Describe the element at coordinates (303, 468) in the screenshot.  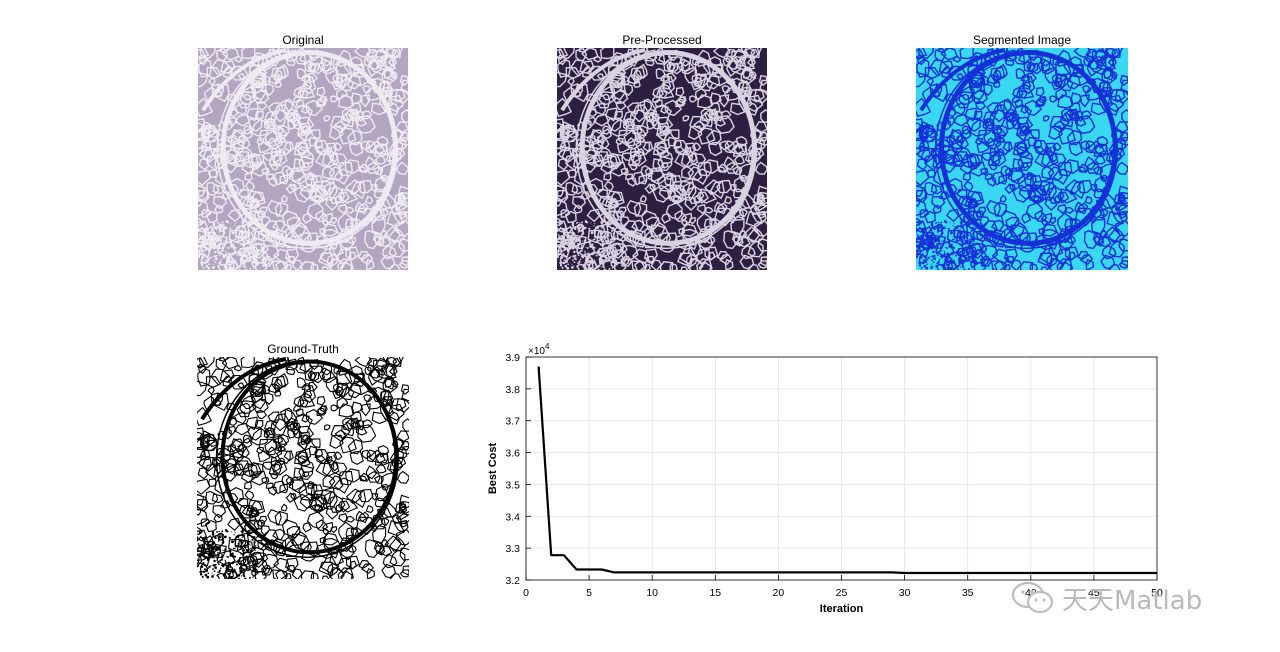
I see `groundtruth-image` at that location.